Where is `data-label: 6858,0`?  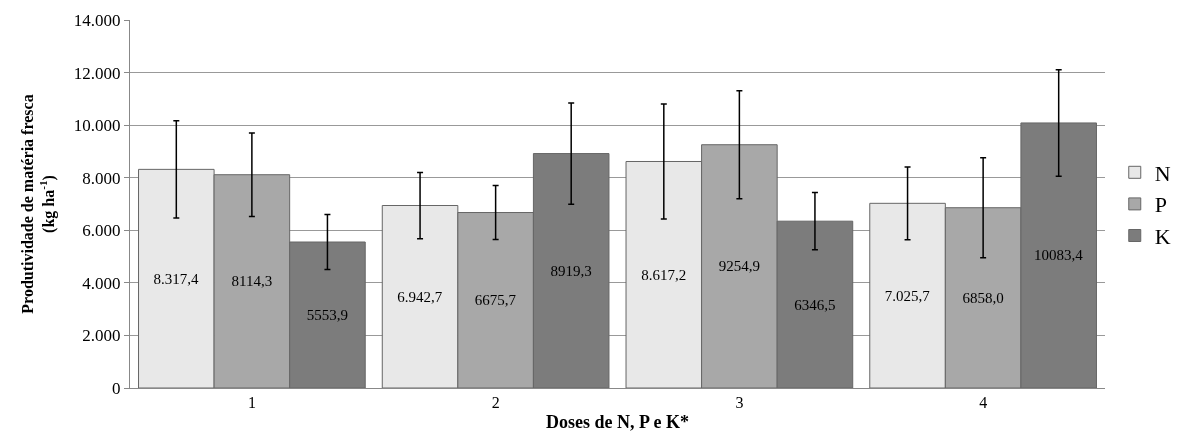 data-label: 6858,0 is located at coordinates (983, 297).